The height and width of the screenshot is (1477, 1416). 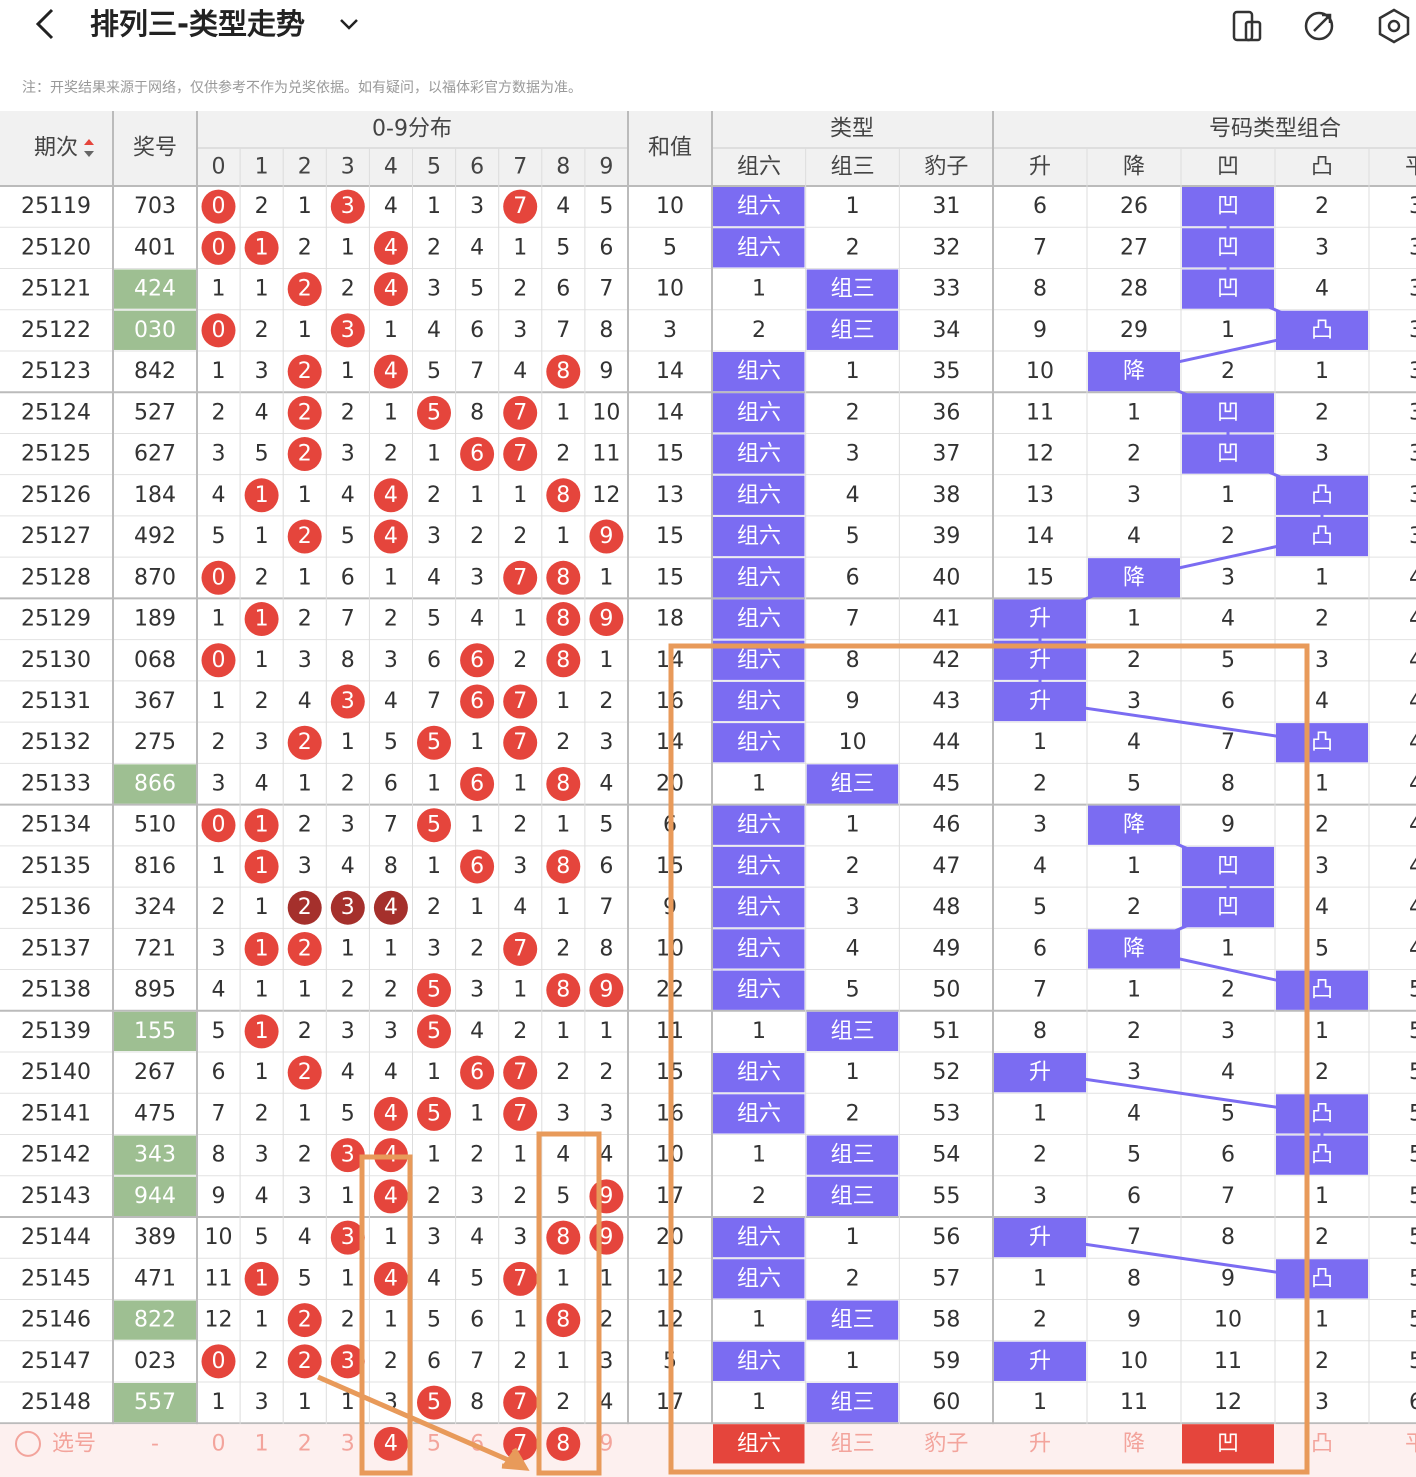 What do you see at coordinates (1228, 412) in the screenshot?
I see `combo-label: 凹` at bounding box center [1228, 412].